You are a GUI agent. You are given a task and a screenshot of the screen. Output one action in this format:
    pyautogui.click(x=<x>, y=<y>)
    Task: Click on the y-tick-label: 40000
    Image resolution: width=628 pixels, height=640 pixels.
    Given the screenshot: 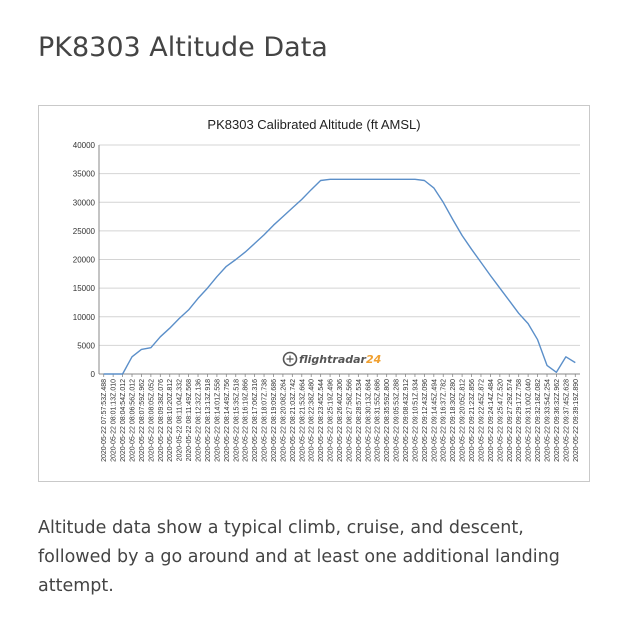 What is the action you would take?
    pyautogui.click(x=84, y=145)
    